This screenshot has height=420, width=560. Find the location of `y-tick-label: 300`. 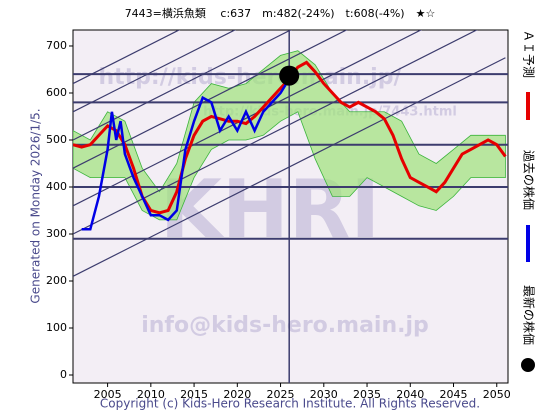

y-tick-label: 300 is located at coordinates (56, 233).